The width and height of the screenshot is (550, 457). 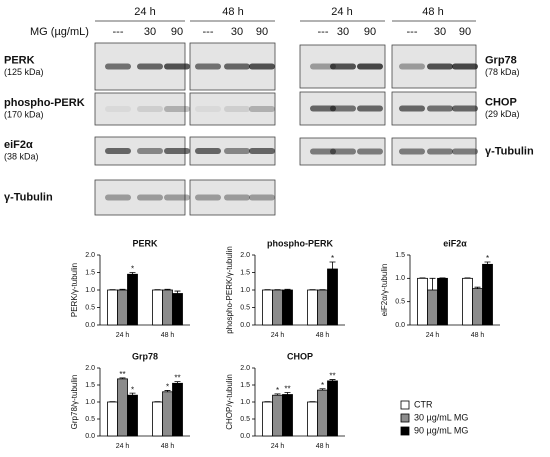 What do you see at coordinates (300, 356) in the screenshot?
I see `chart-title: CHOP` at bounding box center [300, 356].